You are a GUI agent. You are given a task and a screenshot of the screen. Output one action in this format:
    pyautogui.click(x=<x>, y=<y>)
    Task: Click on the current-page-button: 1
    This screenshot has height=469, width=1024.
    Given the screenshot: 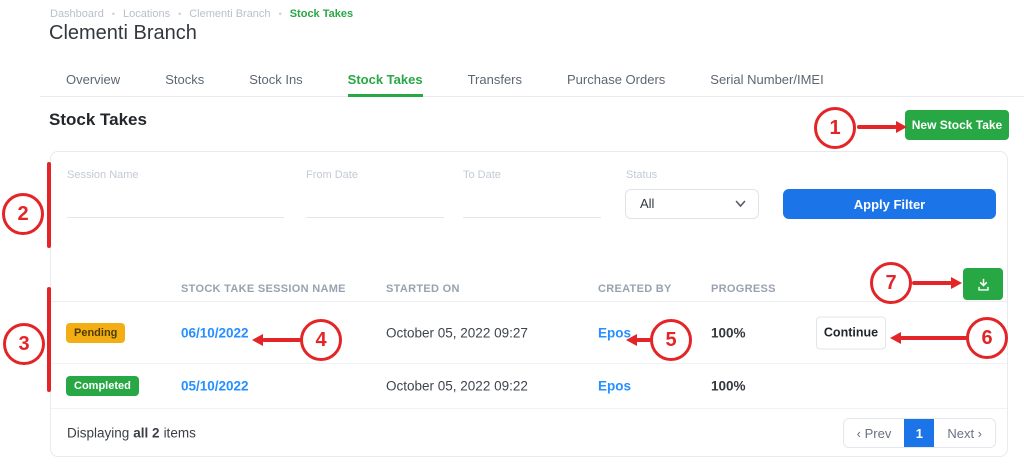 What is the action you would take?
    pyautogui.click(x=919, y=433)
    